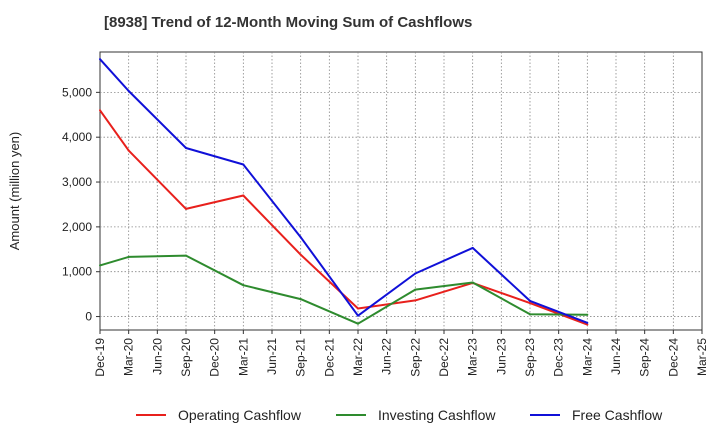 The width and height of the screenshot is (720, 440). What do you see at coordinates (301, 357) in the screenshot?
I see `x-tick-label: Sep-21` at bounding box center [301, 357].